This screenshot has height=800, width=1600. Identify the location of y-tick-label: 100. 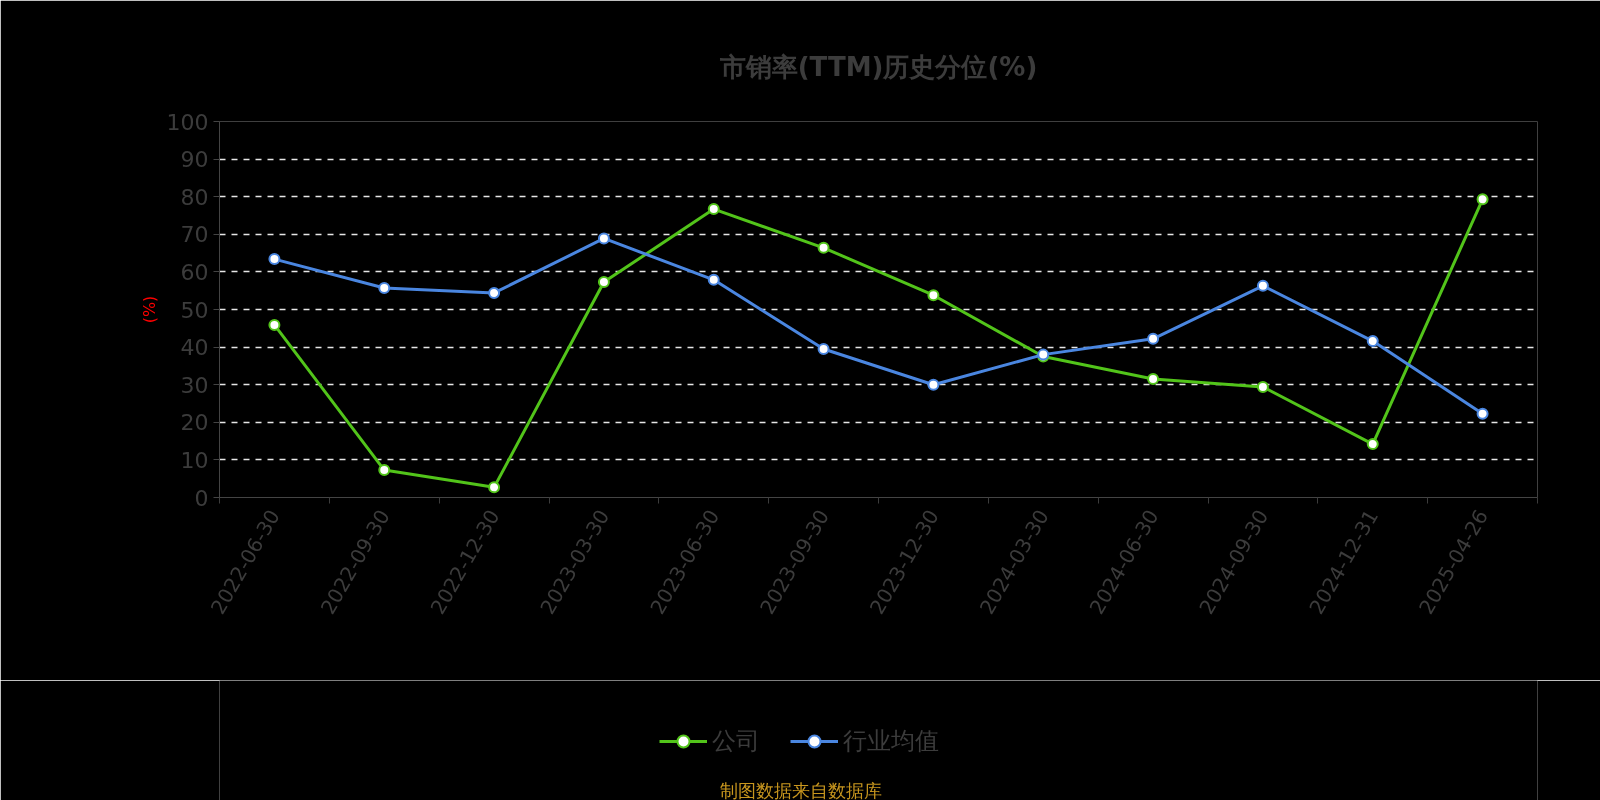
(187, 122).